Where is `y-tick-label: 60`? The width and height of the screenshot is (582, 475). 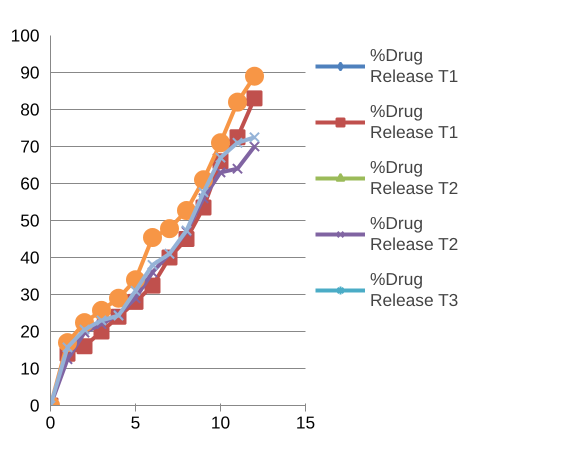
y-tick-label: 60 is located at coordinates (30, 184).